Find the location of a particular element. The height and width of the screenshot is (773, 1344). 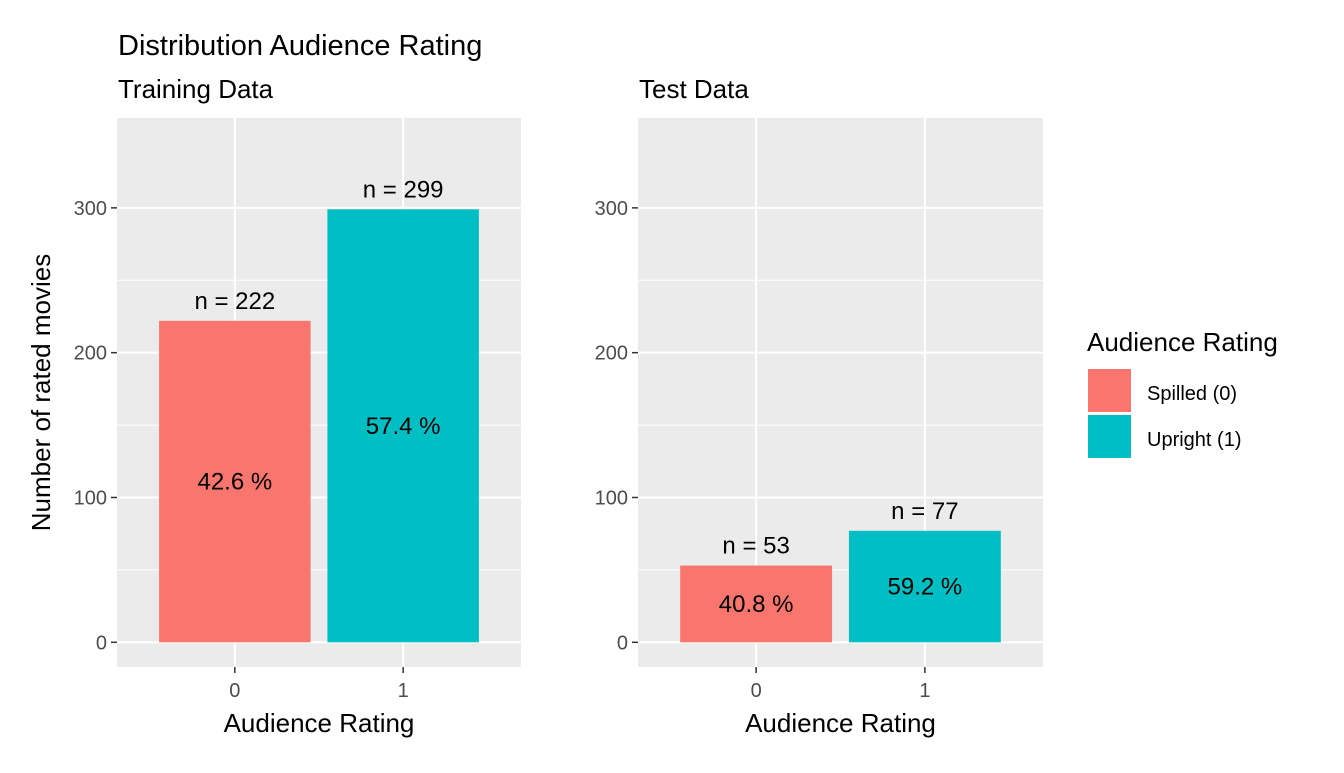

percent-label: 40.8 % is located at coordinates (756, 604).